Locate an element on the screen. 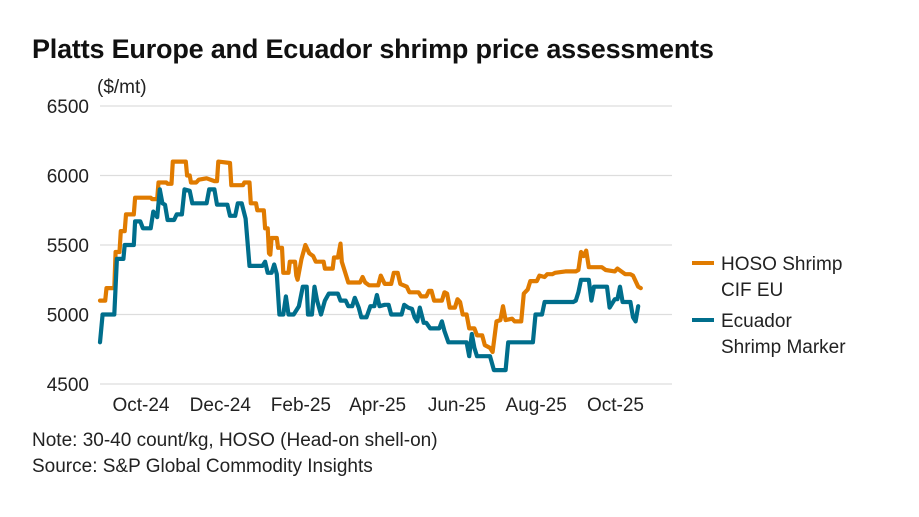 This screenshot has width=919, height=517. legend-item: Ecuador Shrimp Marker is located at coordinates (769, 334).